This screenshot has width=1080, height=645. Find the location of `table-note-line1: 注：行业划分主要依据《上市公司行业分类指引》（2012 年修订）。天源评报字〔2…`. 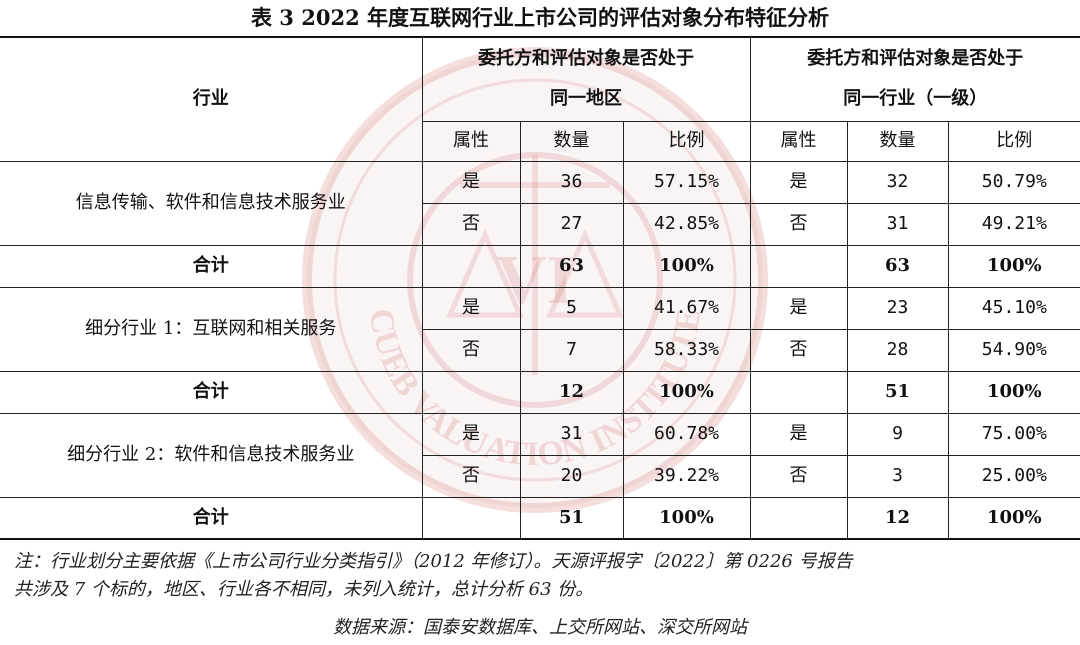

table-note-line1: 注：行业划分主要依据《上市公司行业分类指引》（2012 年修订）。天源评报字〔2… is located at coordinates (433, 561).